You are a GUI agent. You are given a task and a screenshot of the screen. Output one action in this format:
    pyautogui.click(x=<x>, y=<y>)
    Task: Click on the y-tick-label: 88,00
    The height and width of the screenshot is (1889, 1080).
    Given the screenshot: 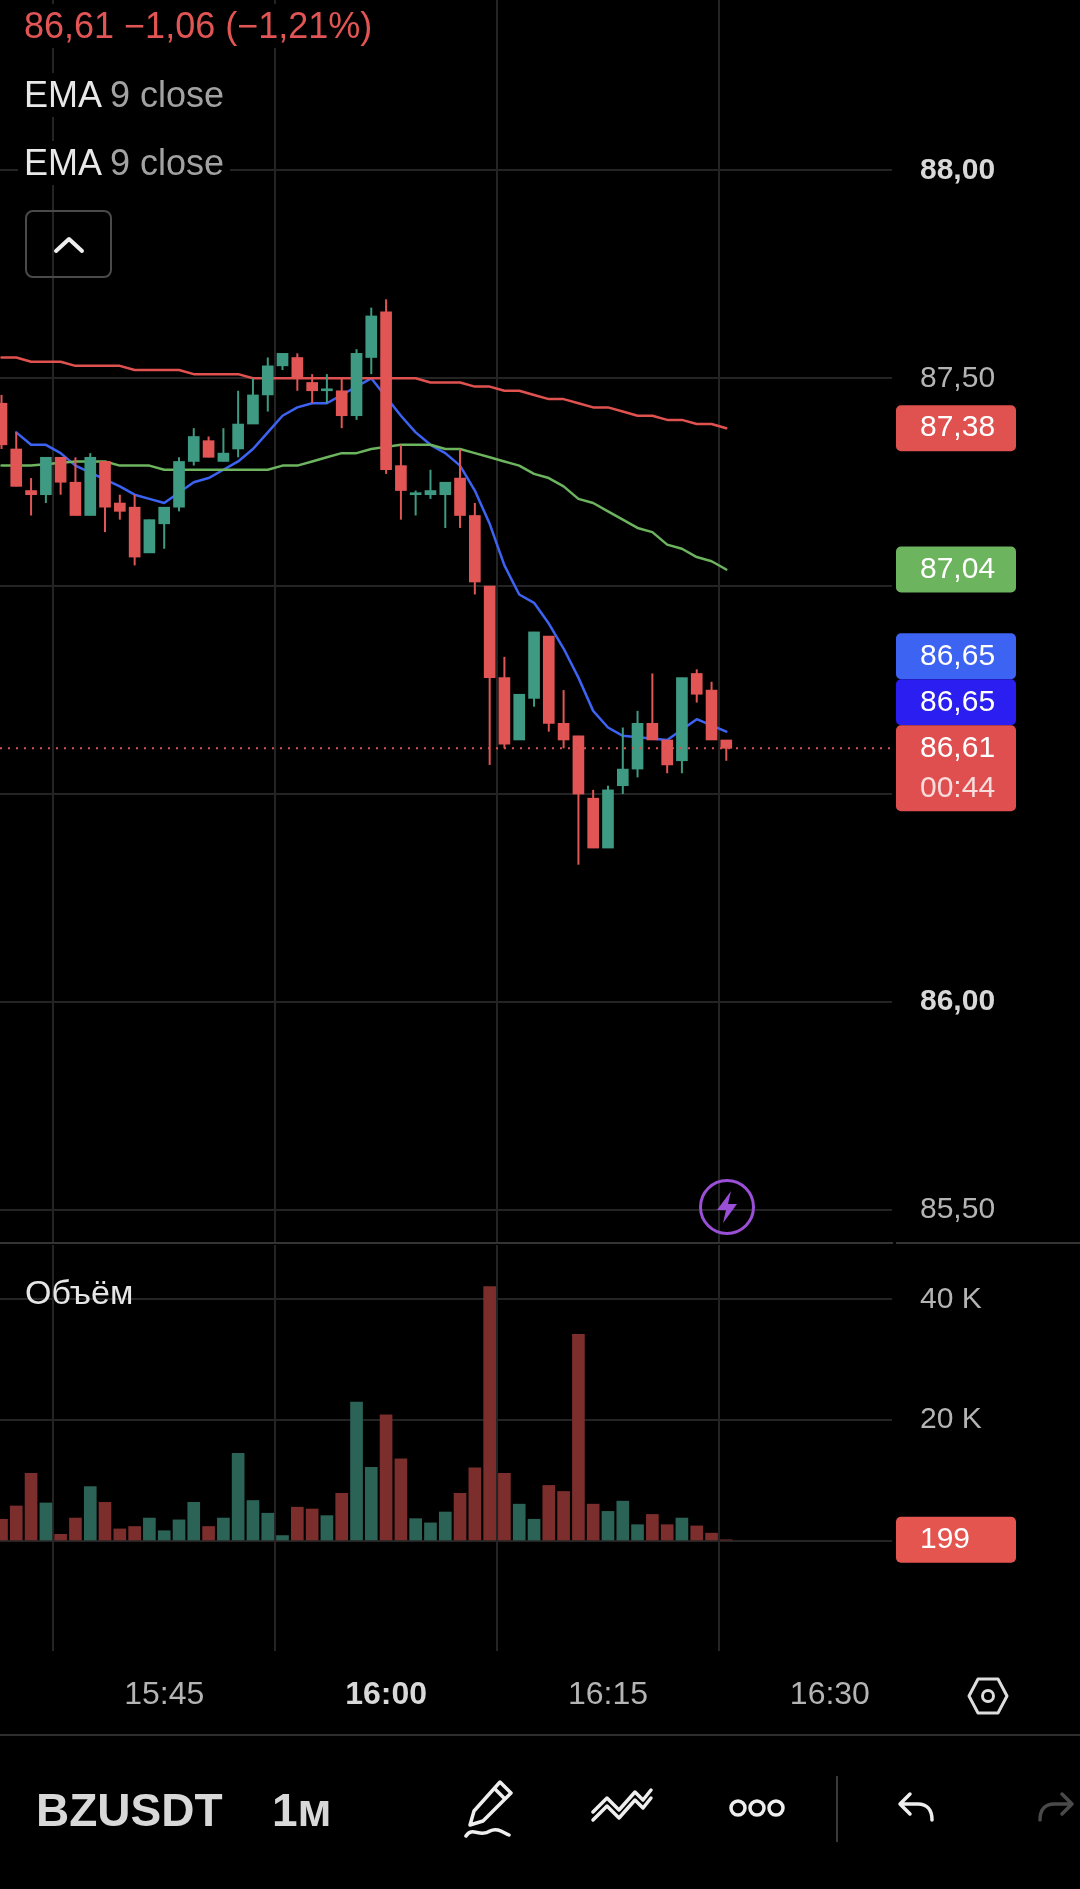 What is the action you would take?
    pyautogui.click(x=958, y=168)
    